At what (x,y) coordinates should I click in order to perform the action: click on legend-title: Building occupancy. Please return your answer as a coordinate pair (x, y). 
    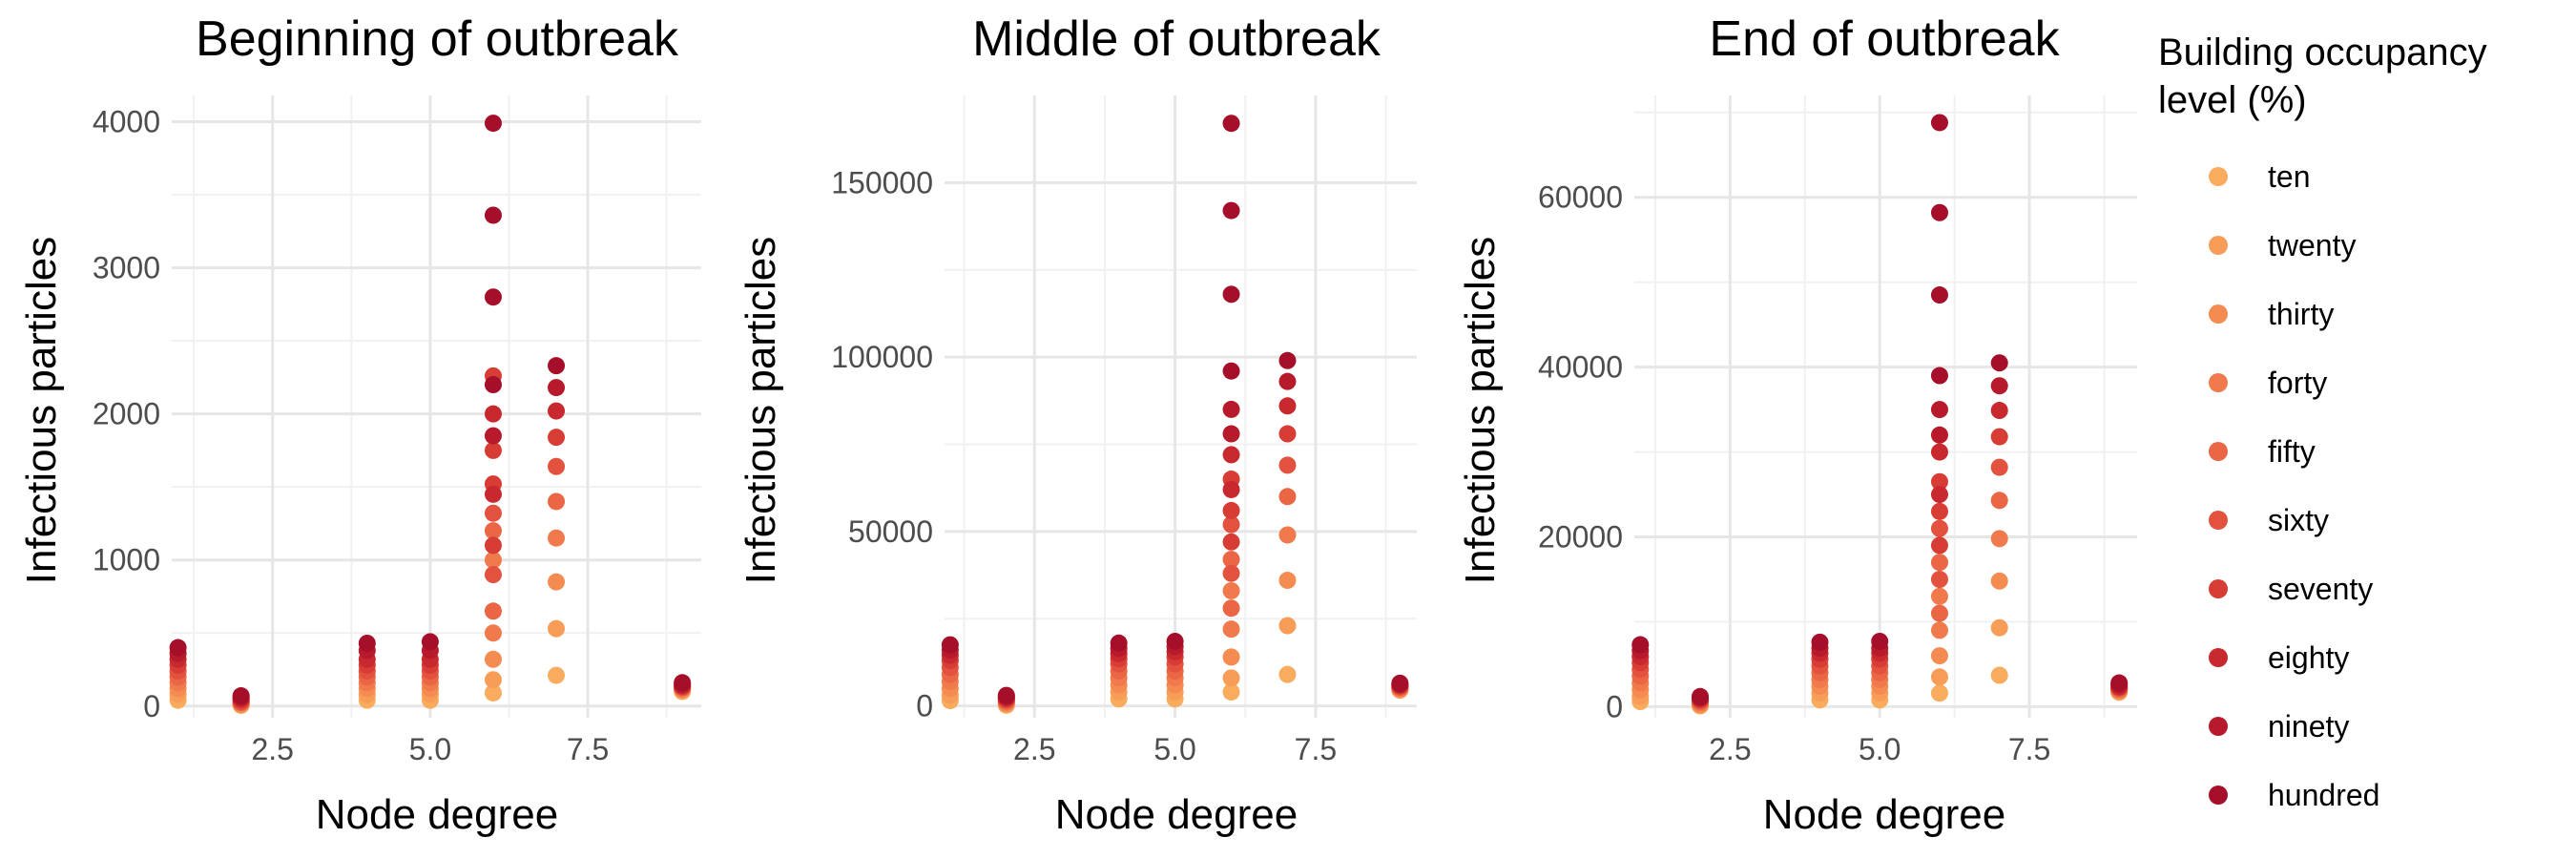
    Looking at the image, I should click on (2322, 52).